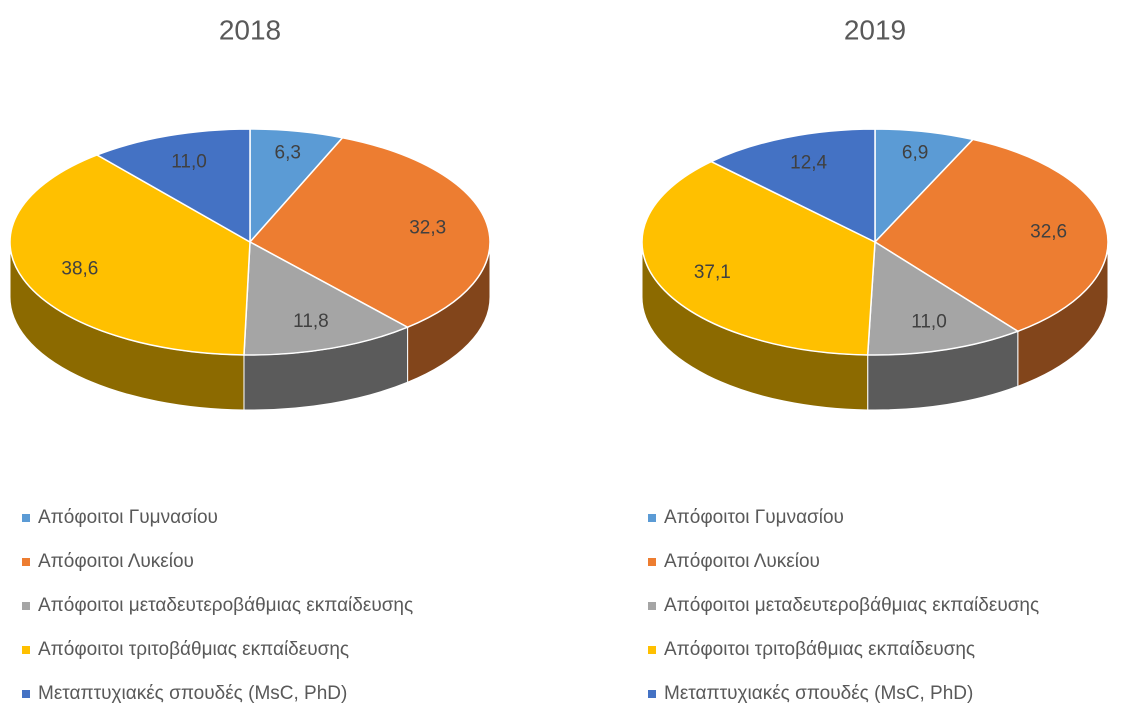 This screenshot has height=711, width=1123. I want to click on data-label: 11,8, so click(311, 321).